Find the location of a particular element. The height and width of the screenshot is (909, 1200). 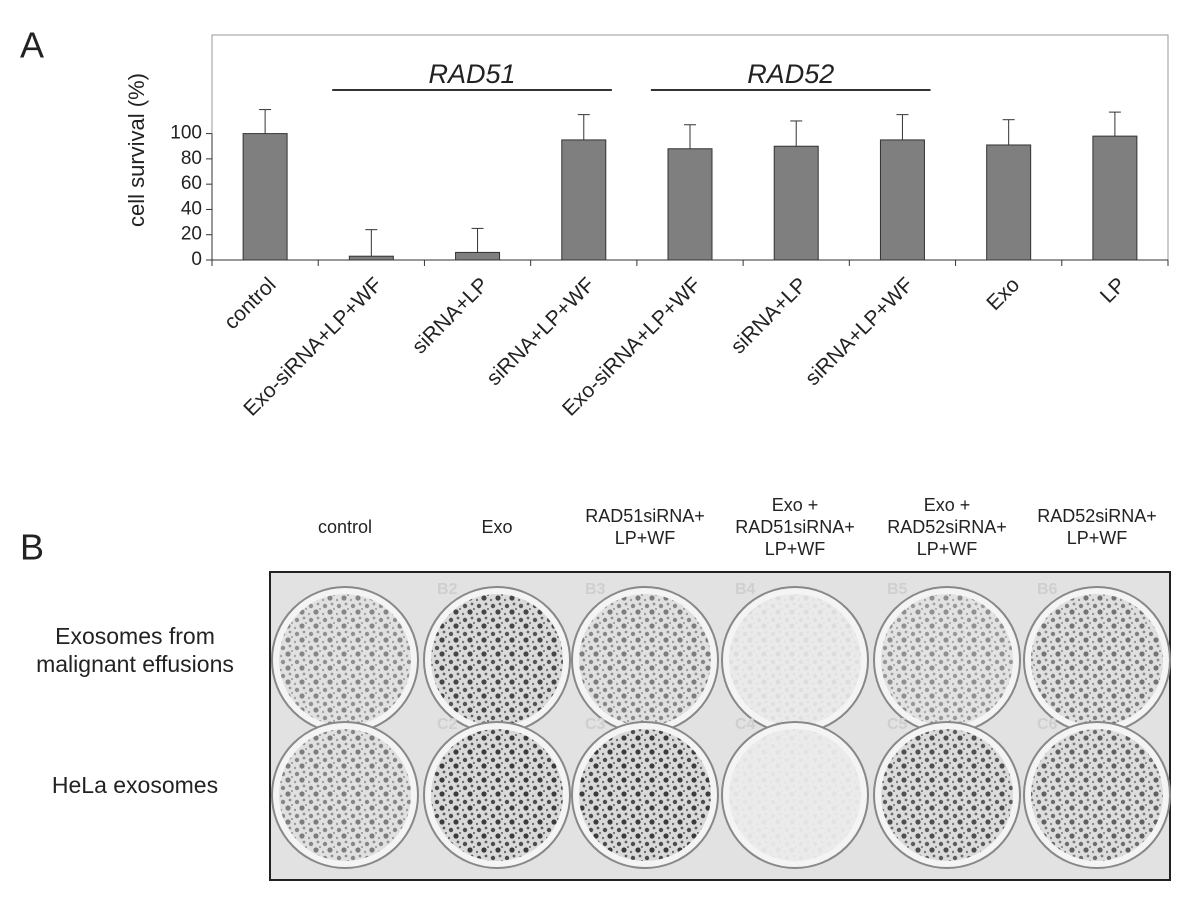

x-tick-label: Exo is located at coordinates (1003, 294).